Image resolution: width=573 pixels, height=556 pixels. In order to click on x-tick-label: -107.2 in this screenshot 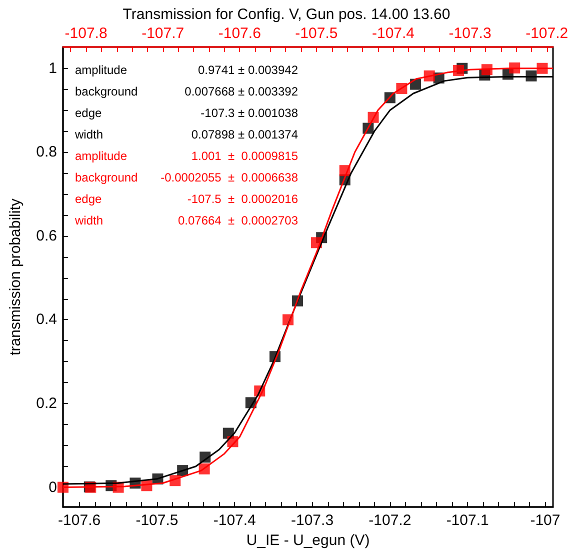, I will do `click(390, 520)`.